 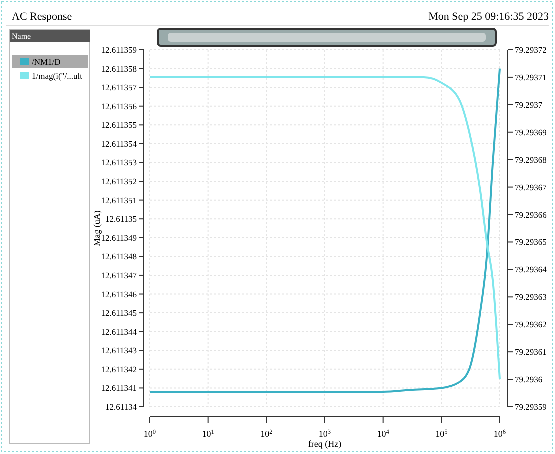 I want to click on legend-title: Name, so click(x=22, y=36).